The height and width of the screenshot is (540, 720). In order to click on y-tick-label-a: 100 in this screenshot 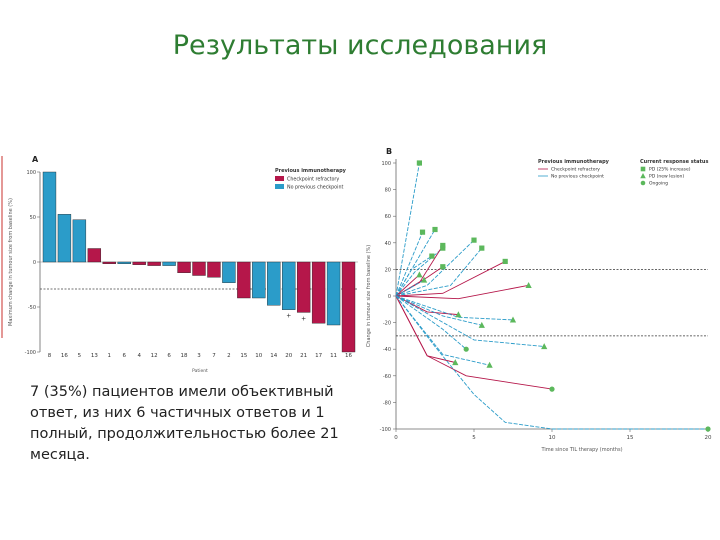, I will do `click(31, 173)`.